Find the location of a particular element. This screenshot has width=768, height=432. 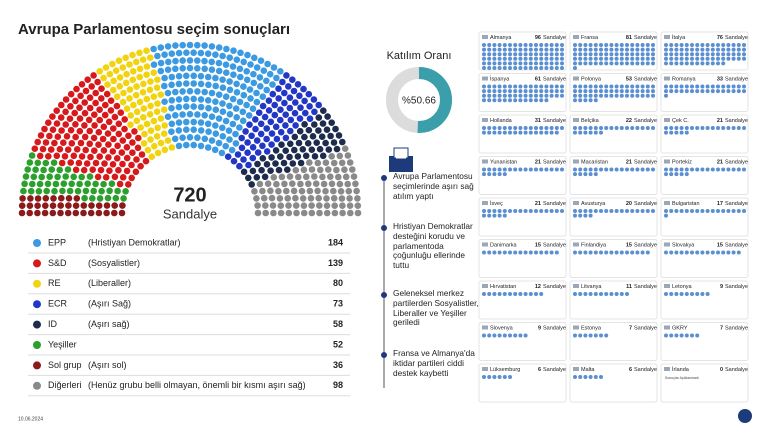

title: Avrupa Parlamentosu seçim sonuçları is located at coordinates (154, 29).